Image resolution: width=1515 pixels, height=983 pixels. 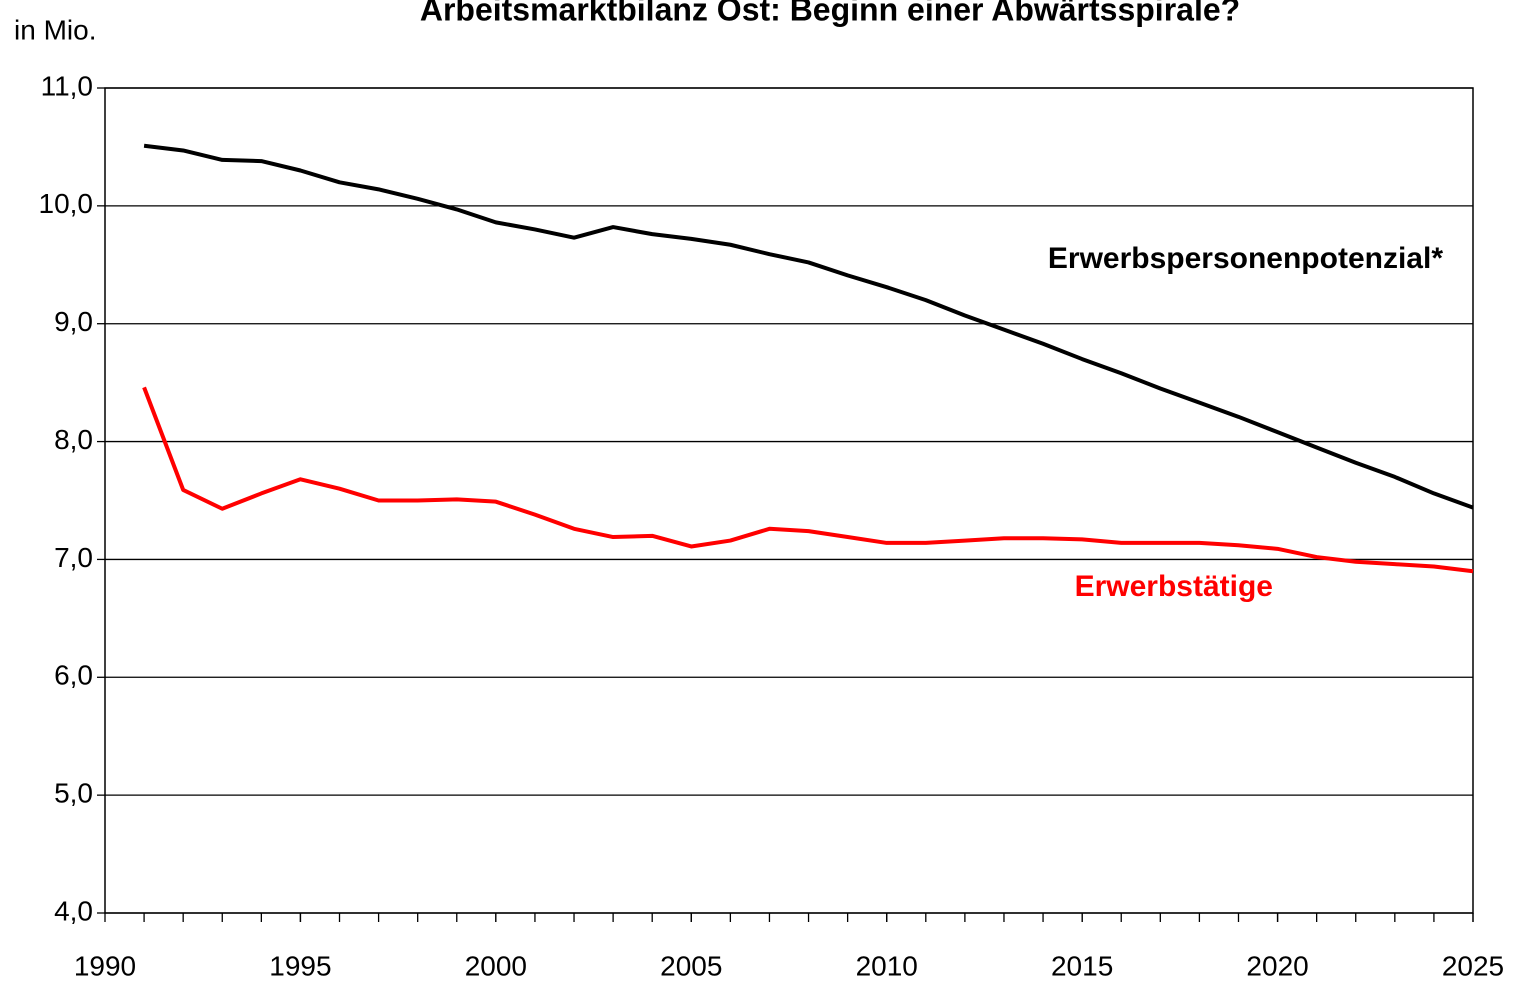 What do you see at coordinates (691, 965) in the screenshot?
I see `x-tick-label: 2005` at bounding box center [691, 965].